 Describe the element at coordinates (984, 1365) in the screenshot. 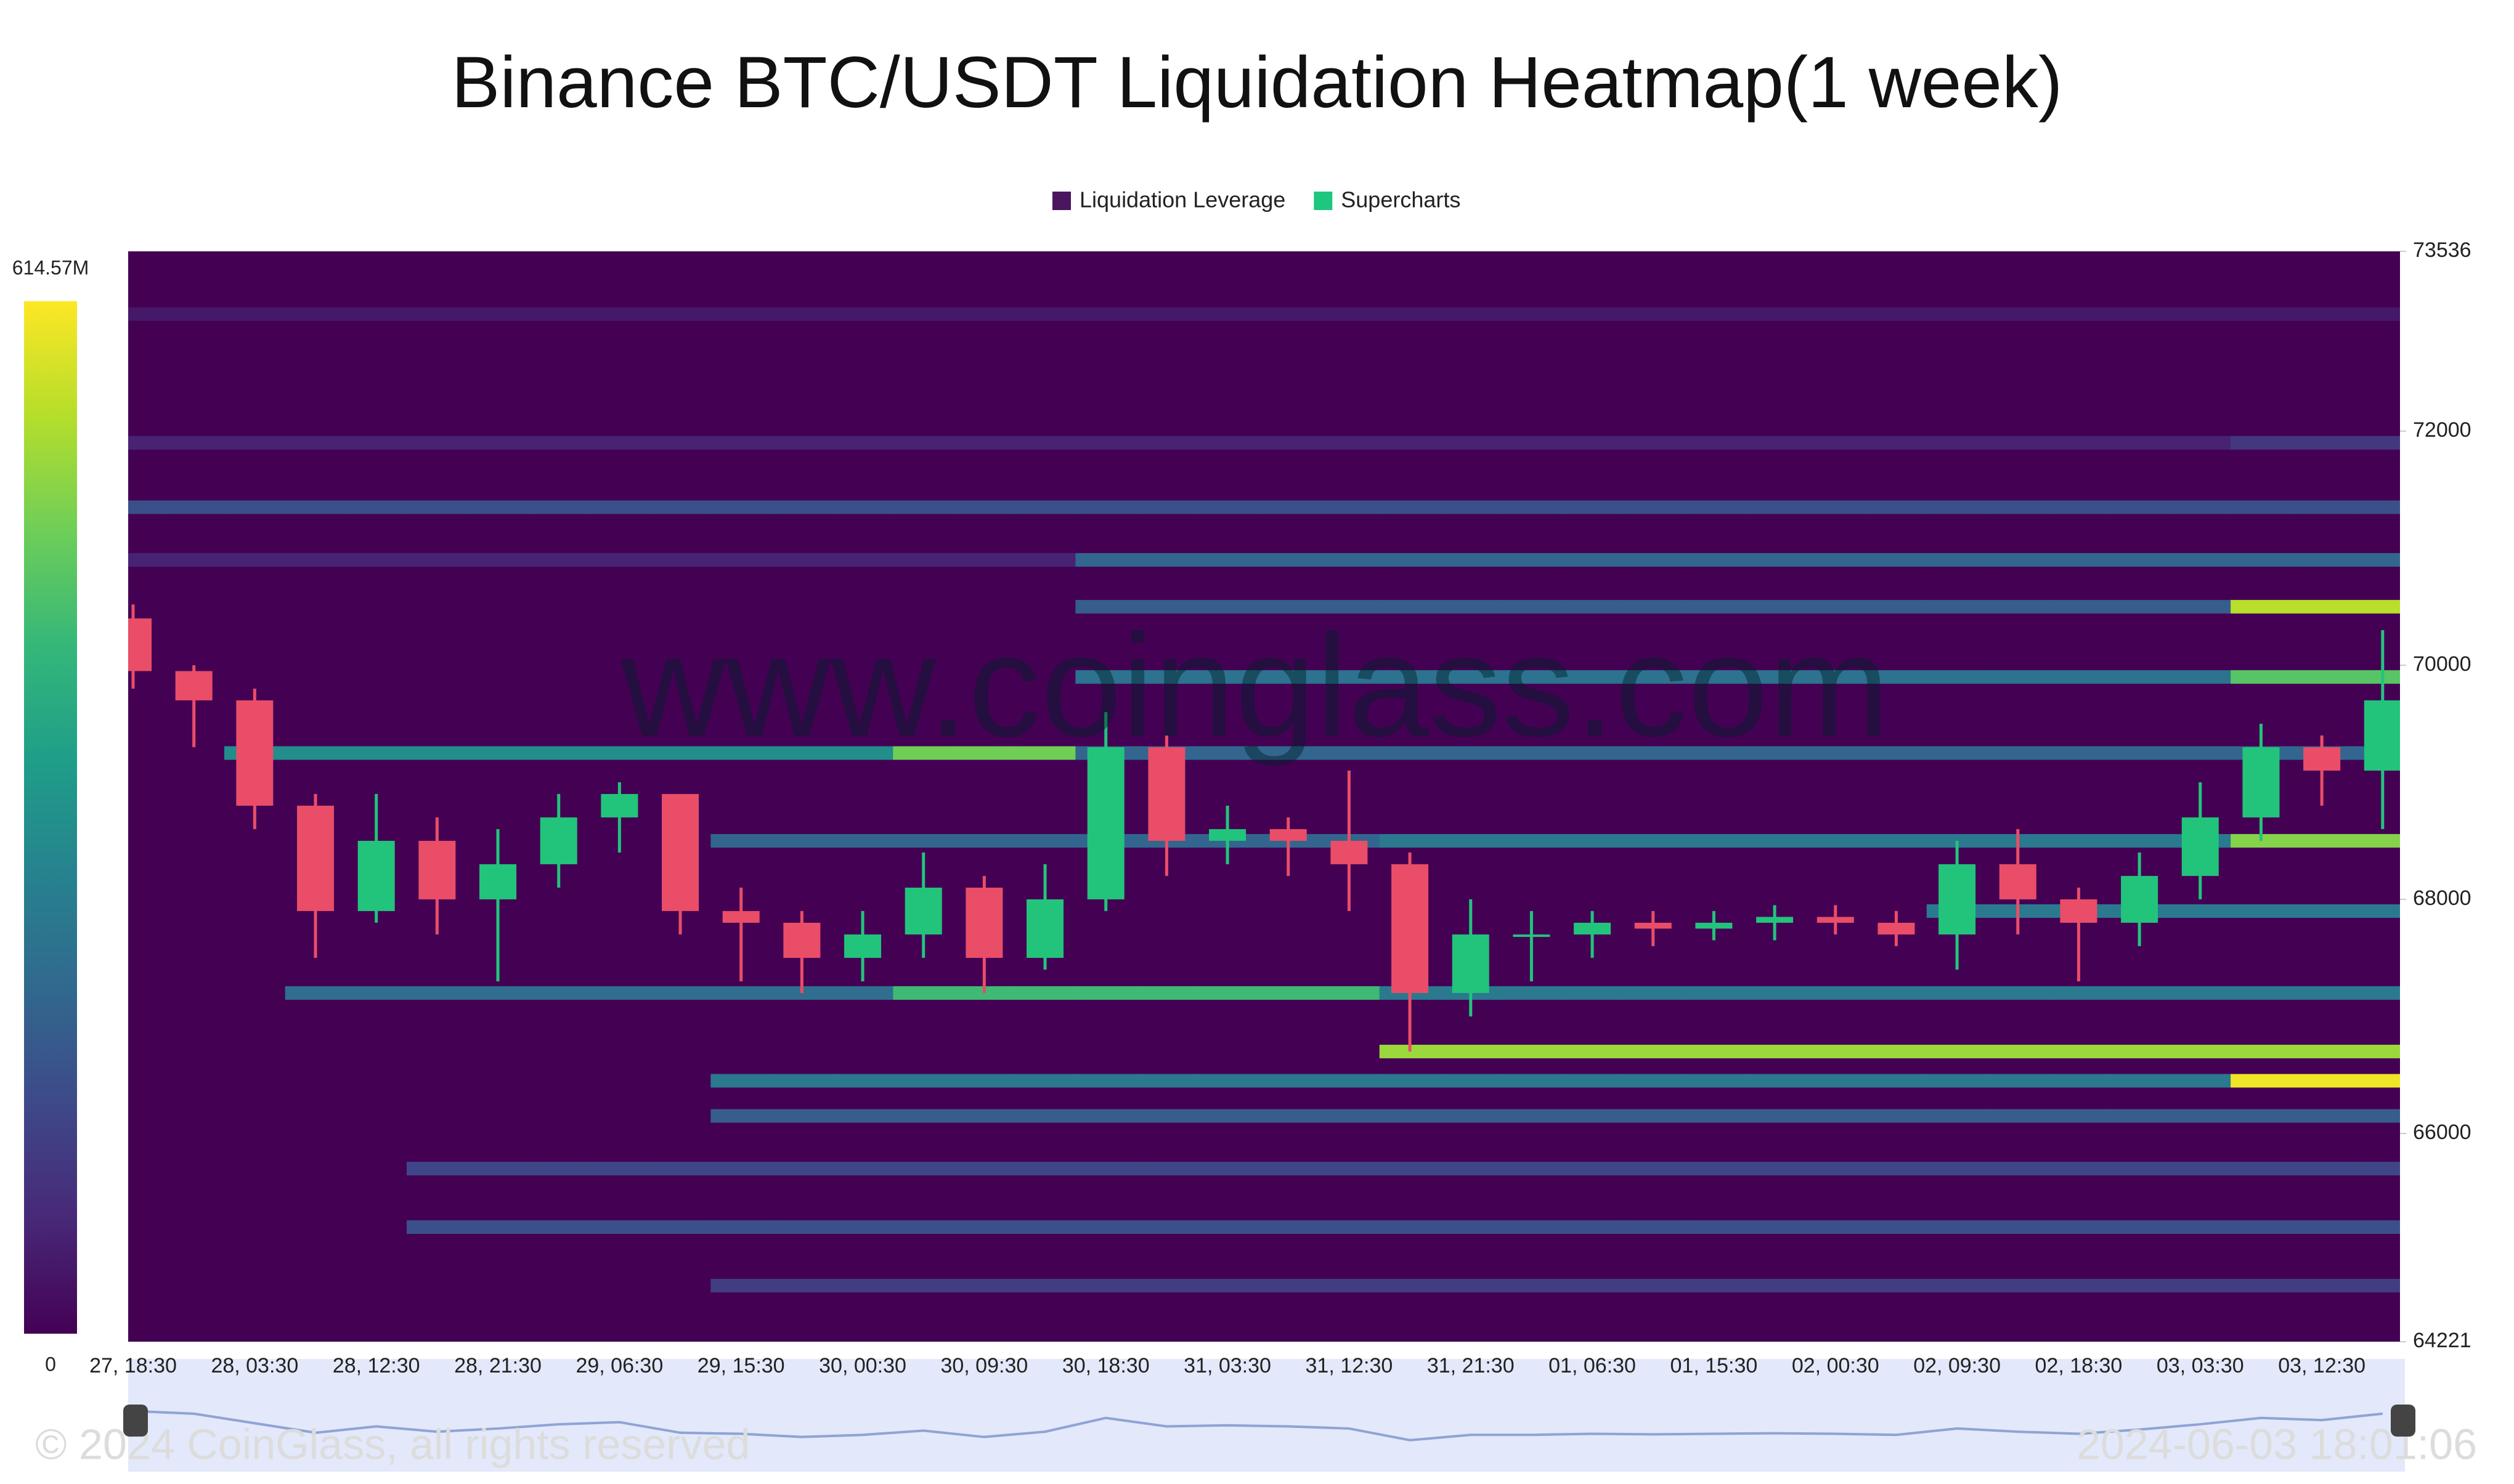

I see `x-tick-label: 30, 09:30` at that location.